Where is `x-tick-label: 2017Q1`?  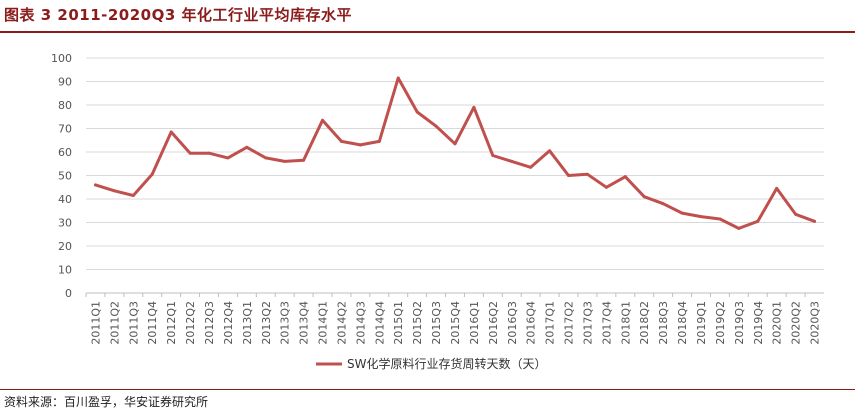
x-tick-label: 2017Q1 is located at coordinates (550, 323).